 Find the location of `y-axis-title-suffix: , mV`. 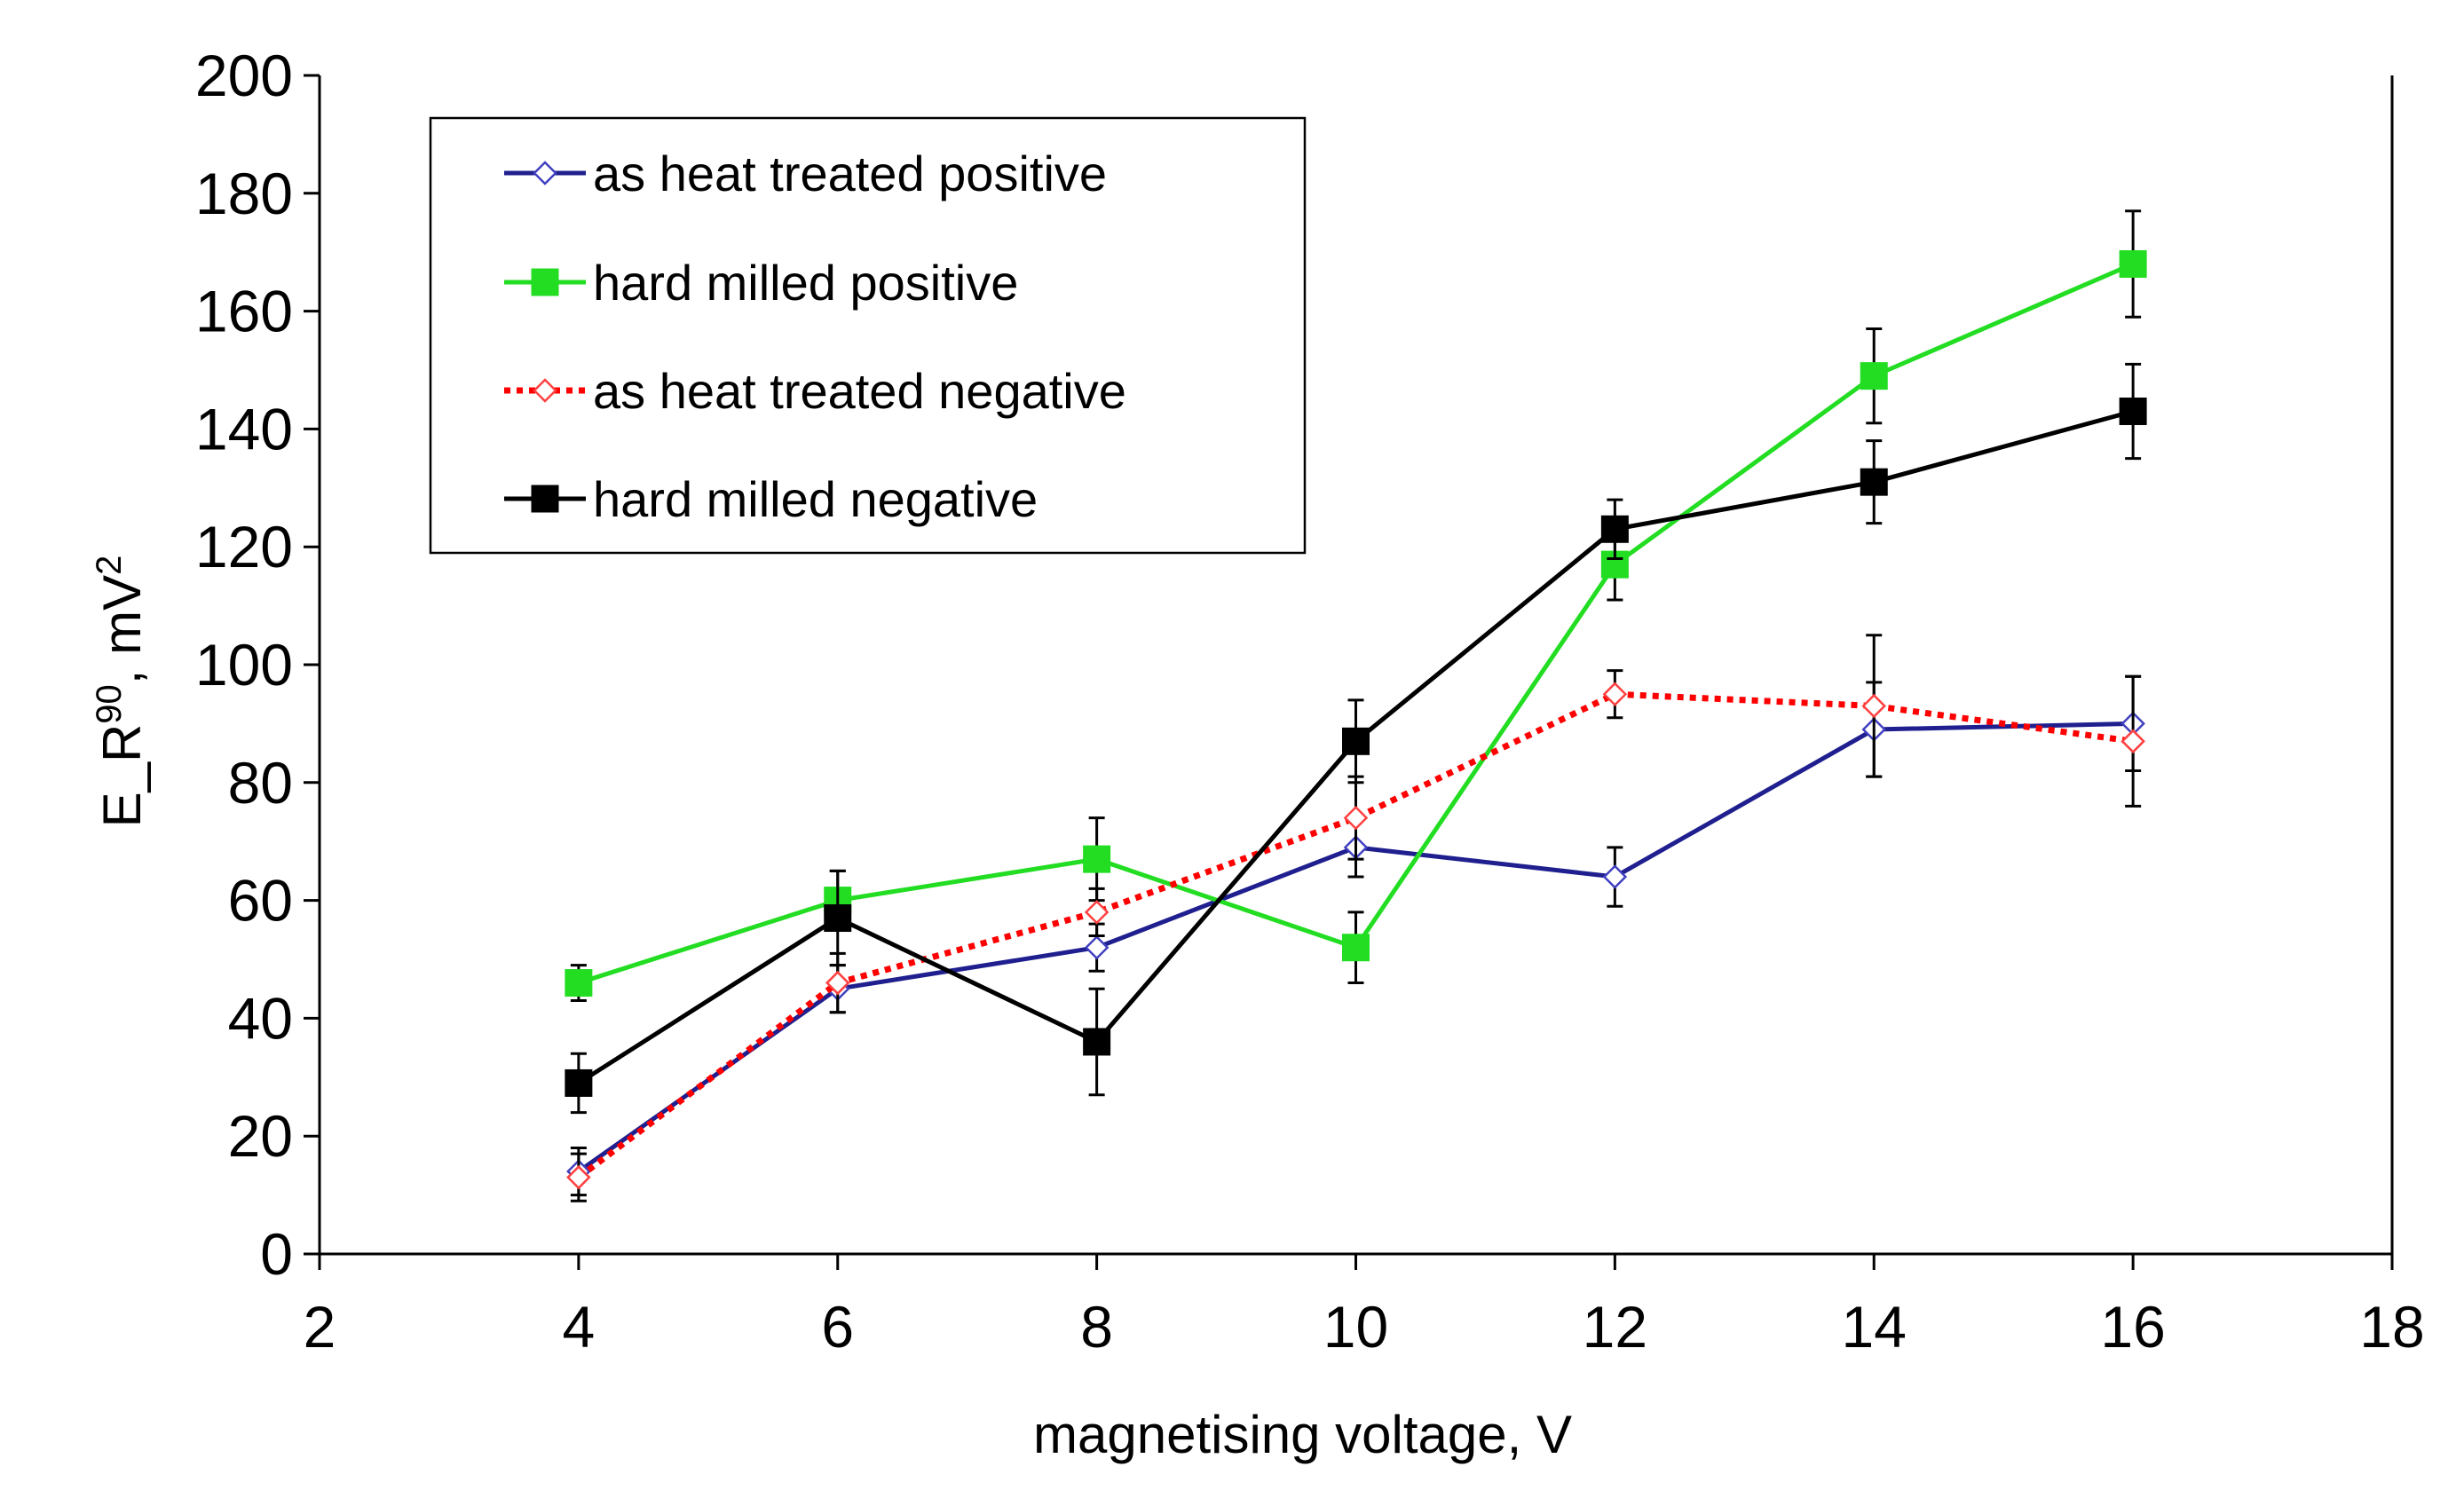

y-axis-title-suffix: , mV is located at coordinates (122, 629).